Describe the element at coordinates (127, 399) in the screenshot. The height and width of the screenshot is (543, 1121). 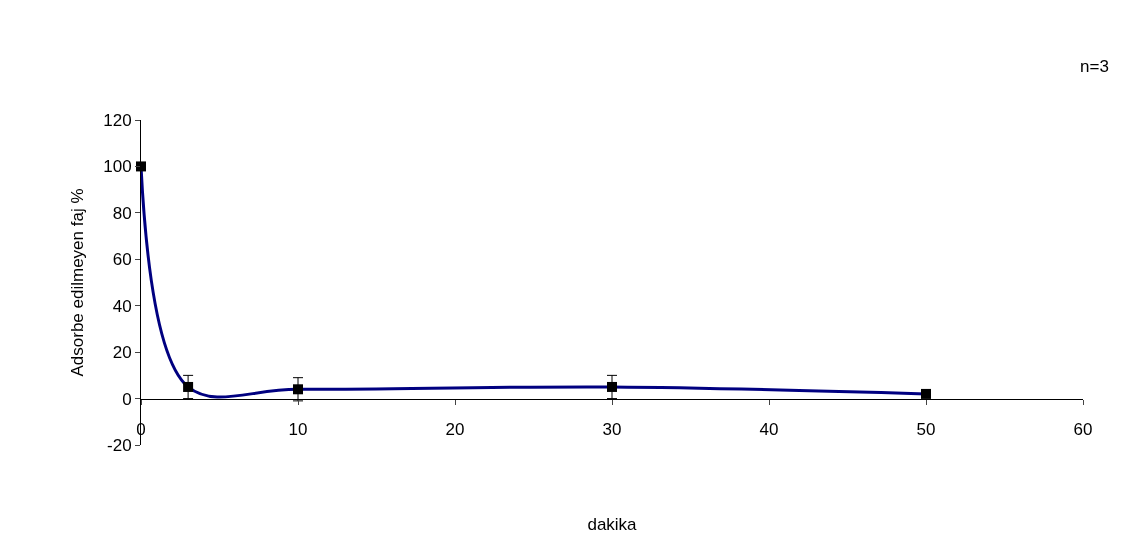
I see `y-tick-label: 0` at that location.